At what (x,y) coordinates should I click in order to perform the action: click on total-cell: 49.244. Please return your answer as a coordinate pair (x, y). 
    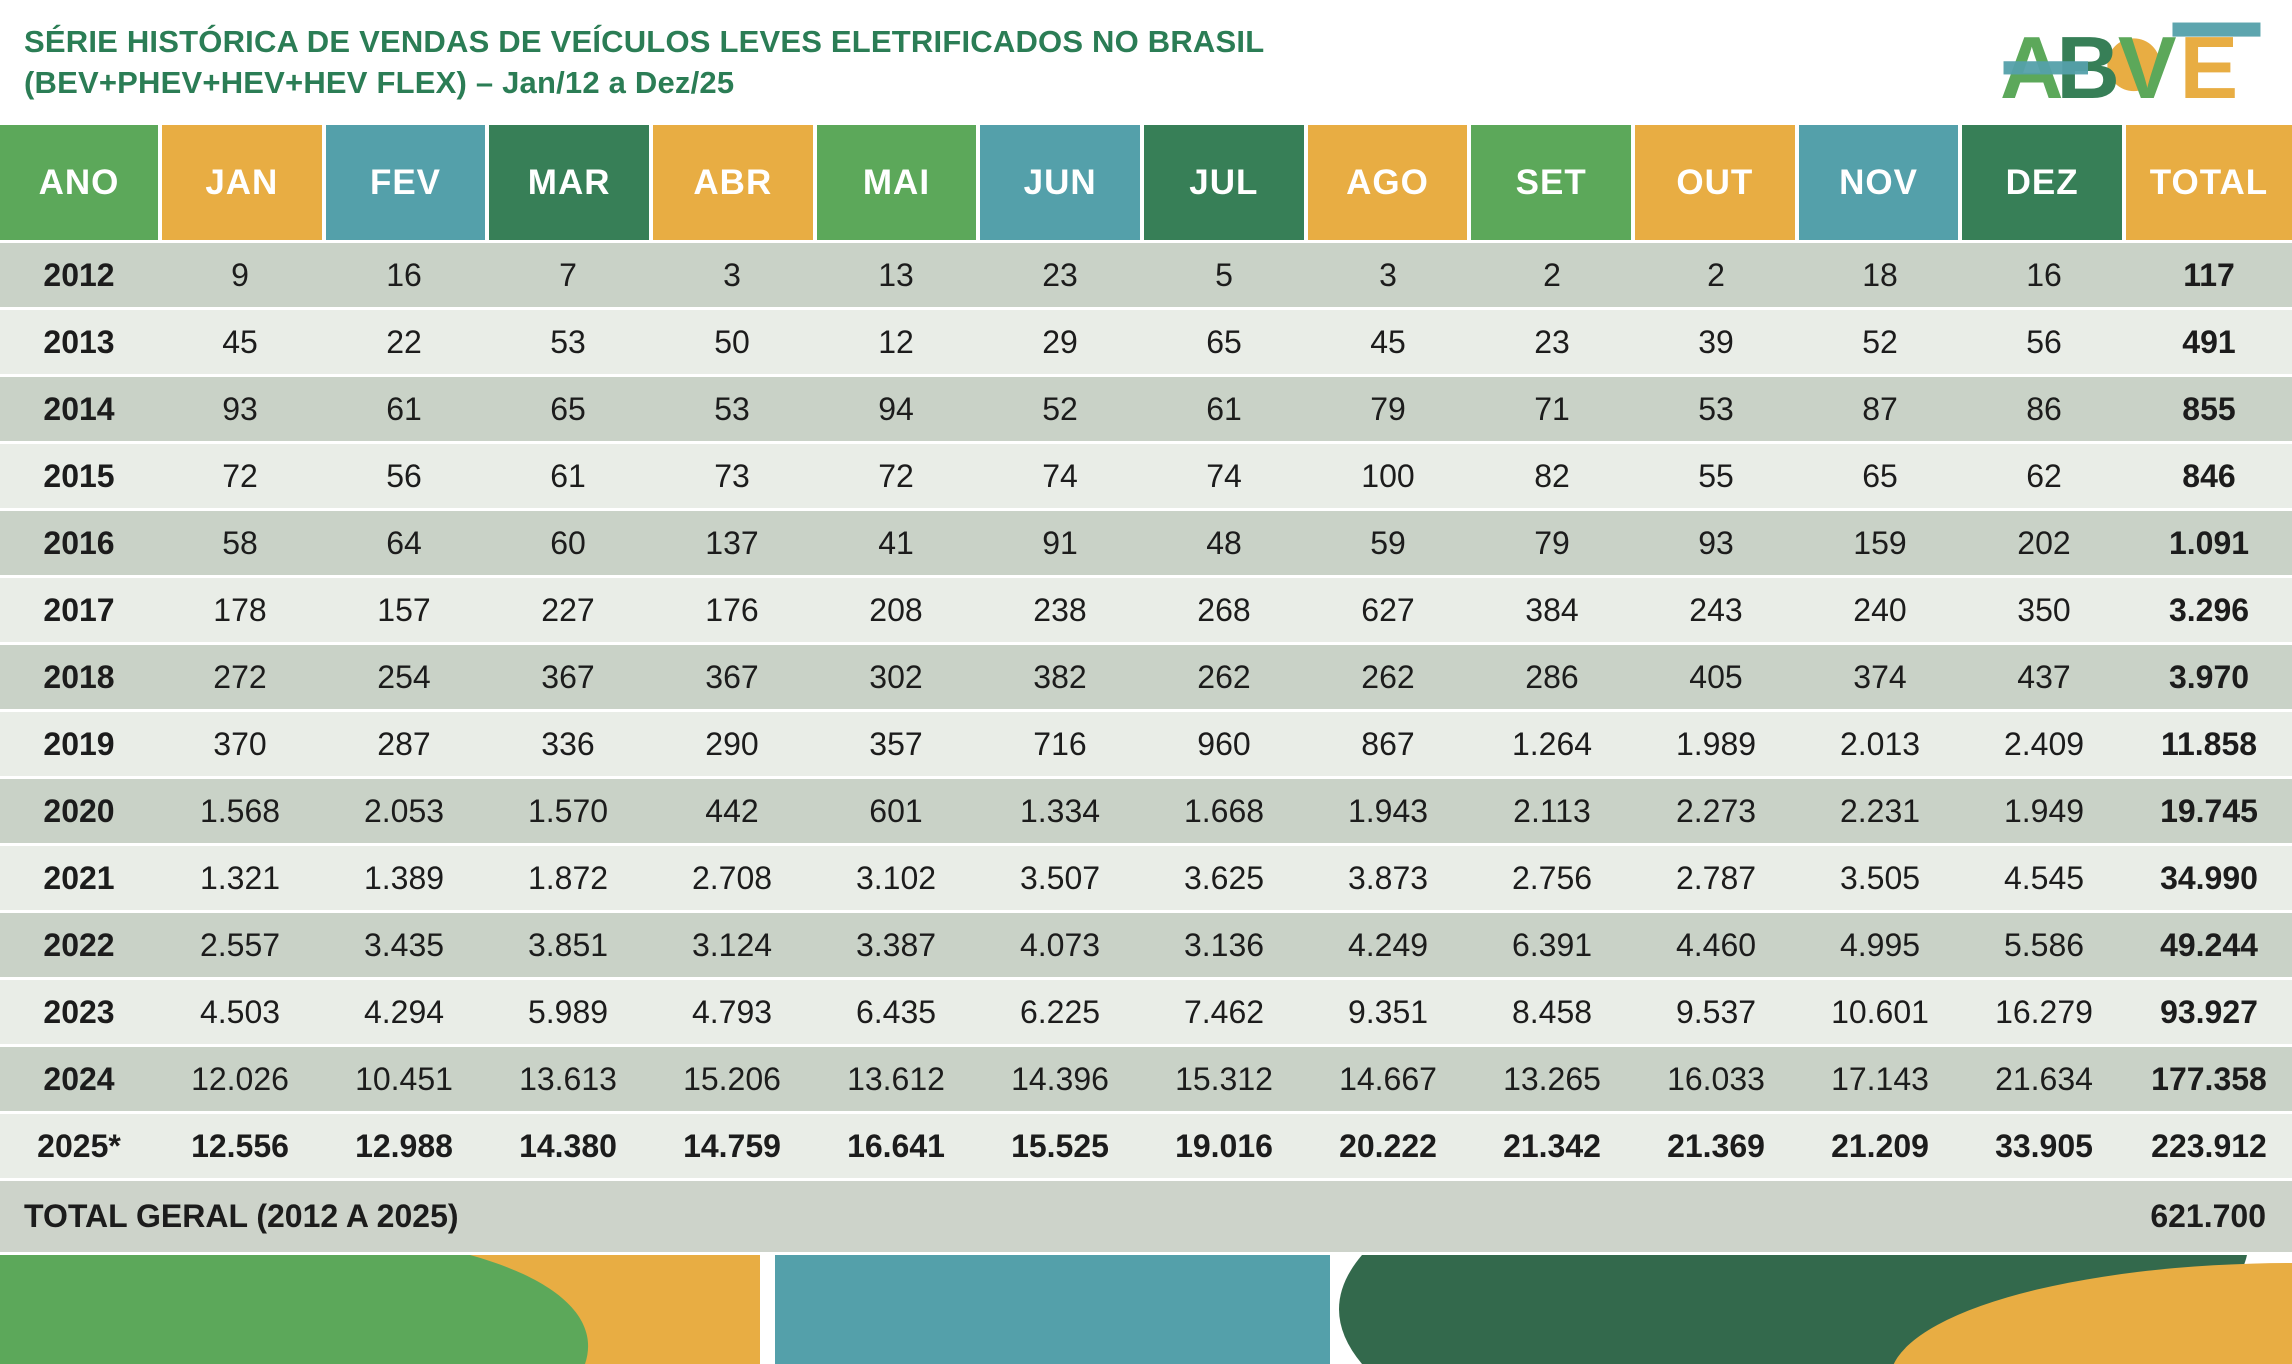
    Looking at the image, I should click on (2209, 944).